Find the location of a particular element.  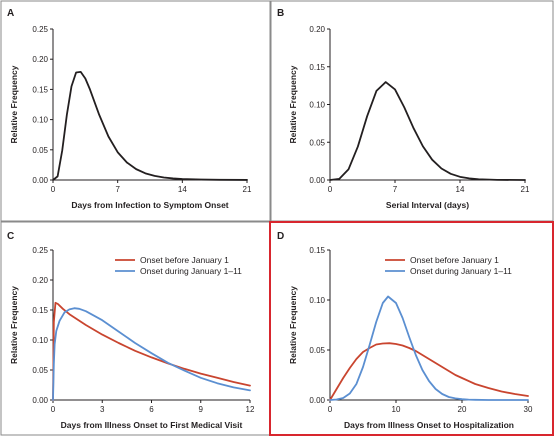

panel-c-x-tick-label: 9 is located at coordinates (201, 409).